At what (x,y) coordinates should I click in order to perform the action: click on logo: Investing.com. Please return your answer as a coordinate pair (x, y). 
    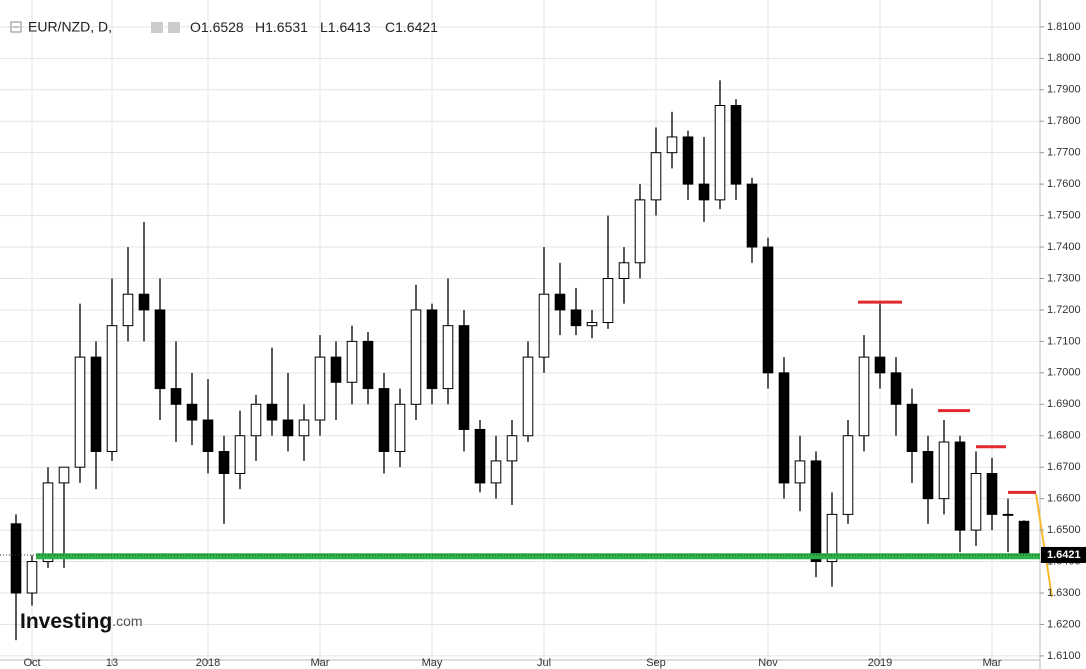
    Looking at the image, I should click on (81, 621).